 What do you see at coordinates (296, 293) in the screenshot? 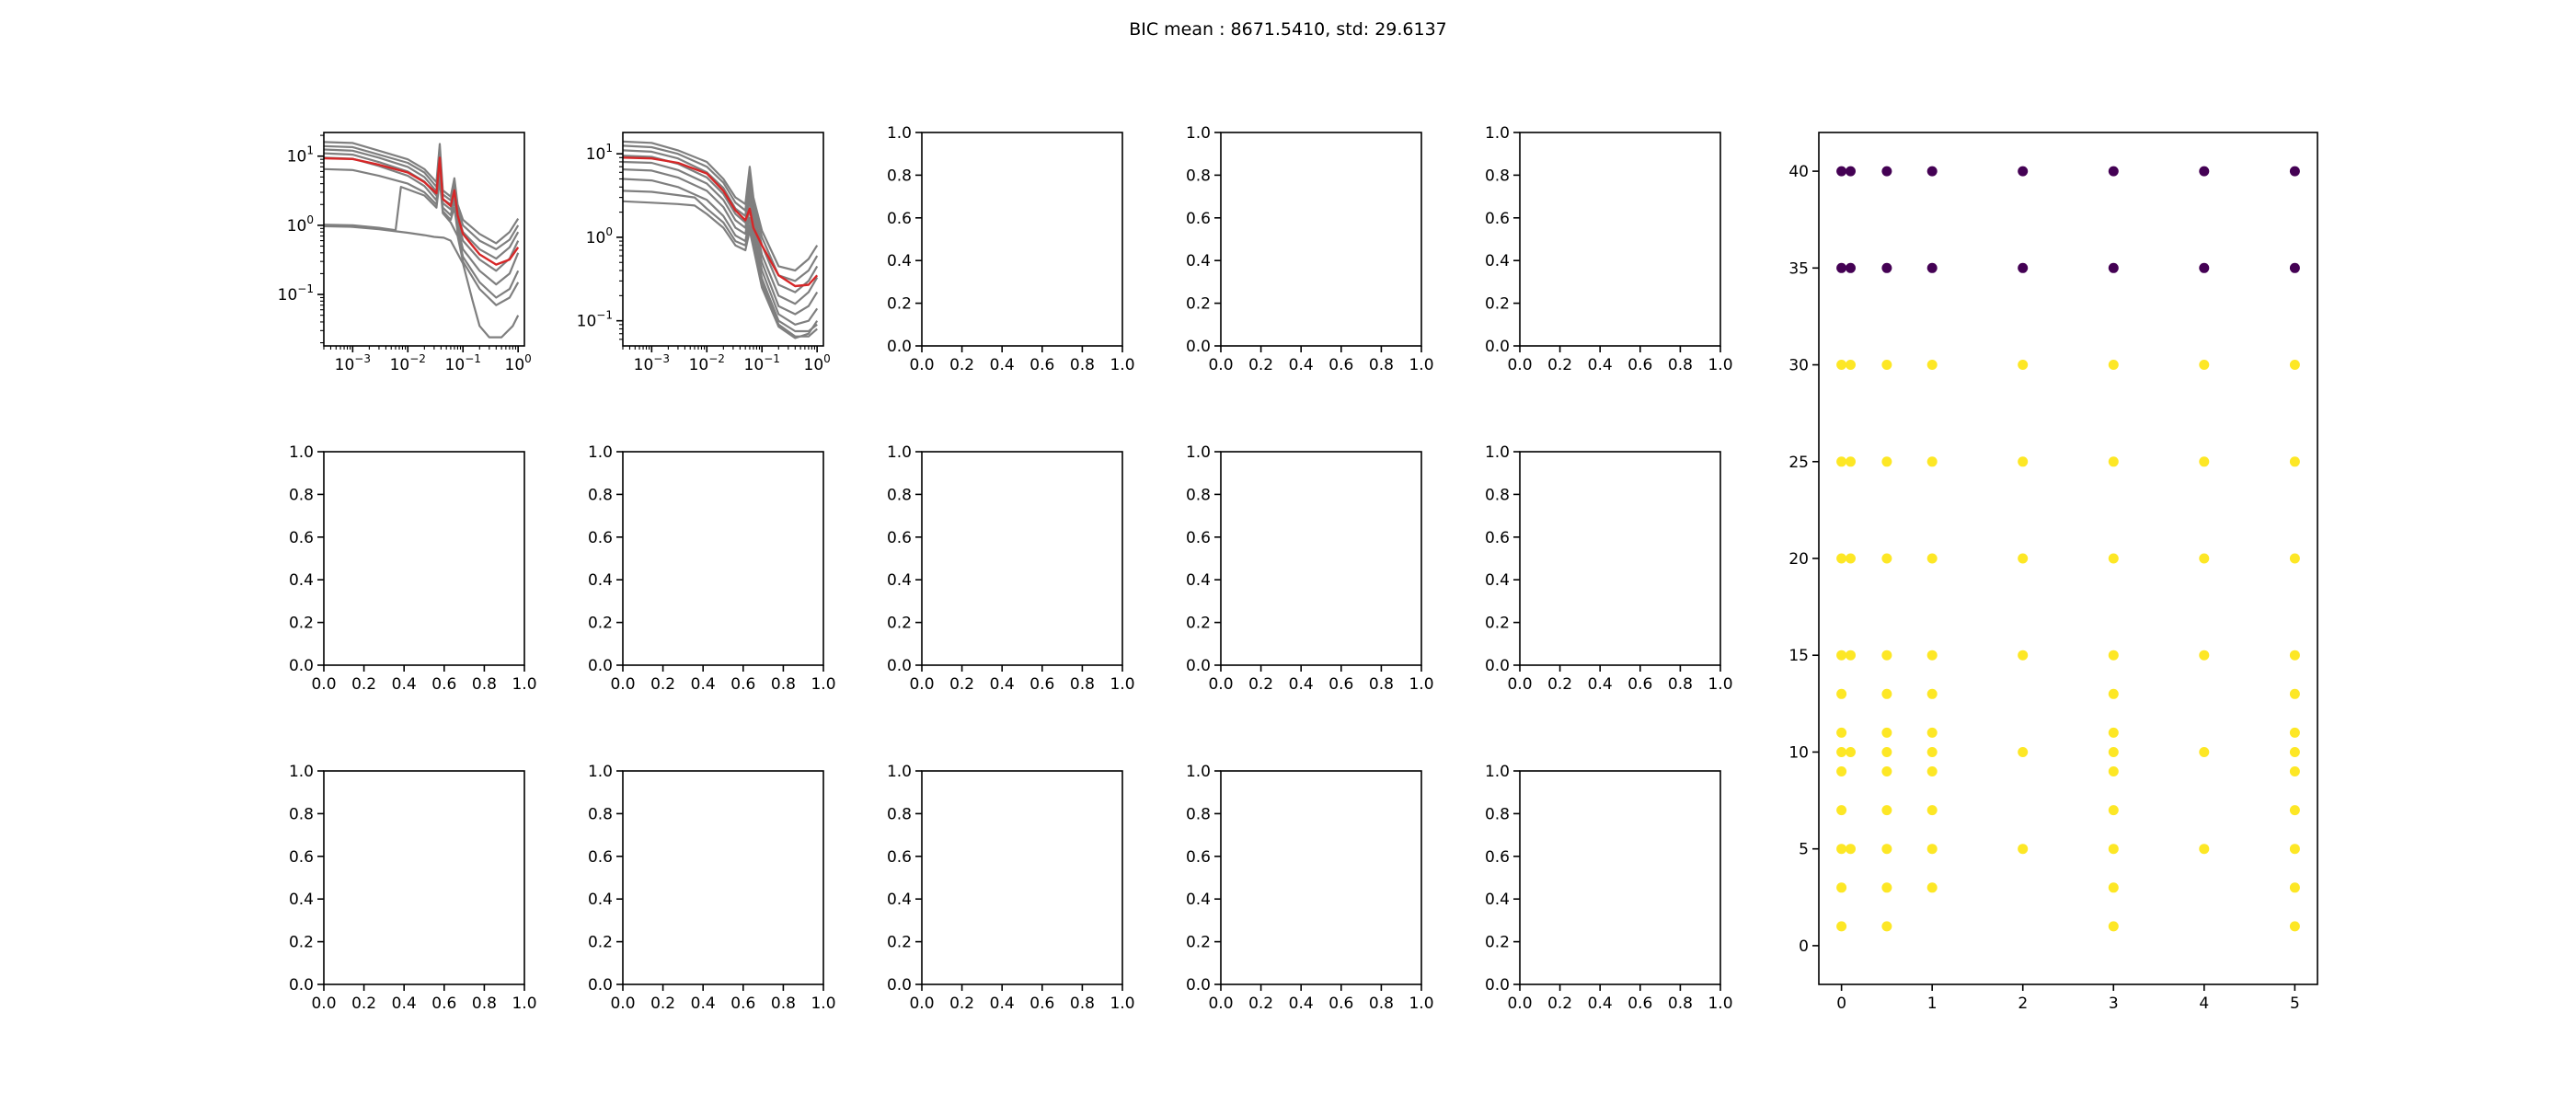
I see `y-tick-label-2: 10⁻¹` at bounding box center [296, 293].